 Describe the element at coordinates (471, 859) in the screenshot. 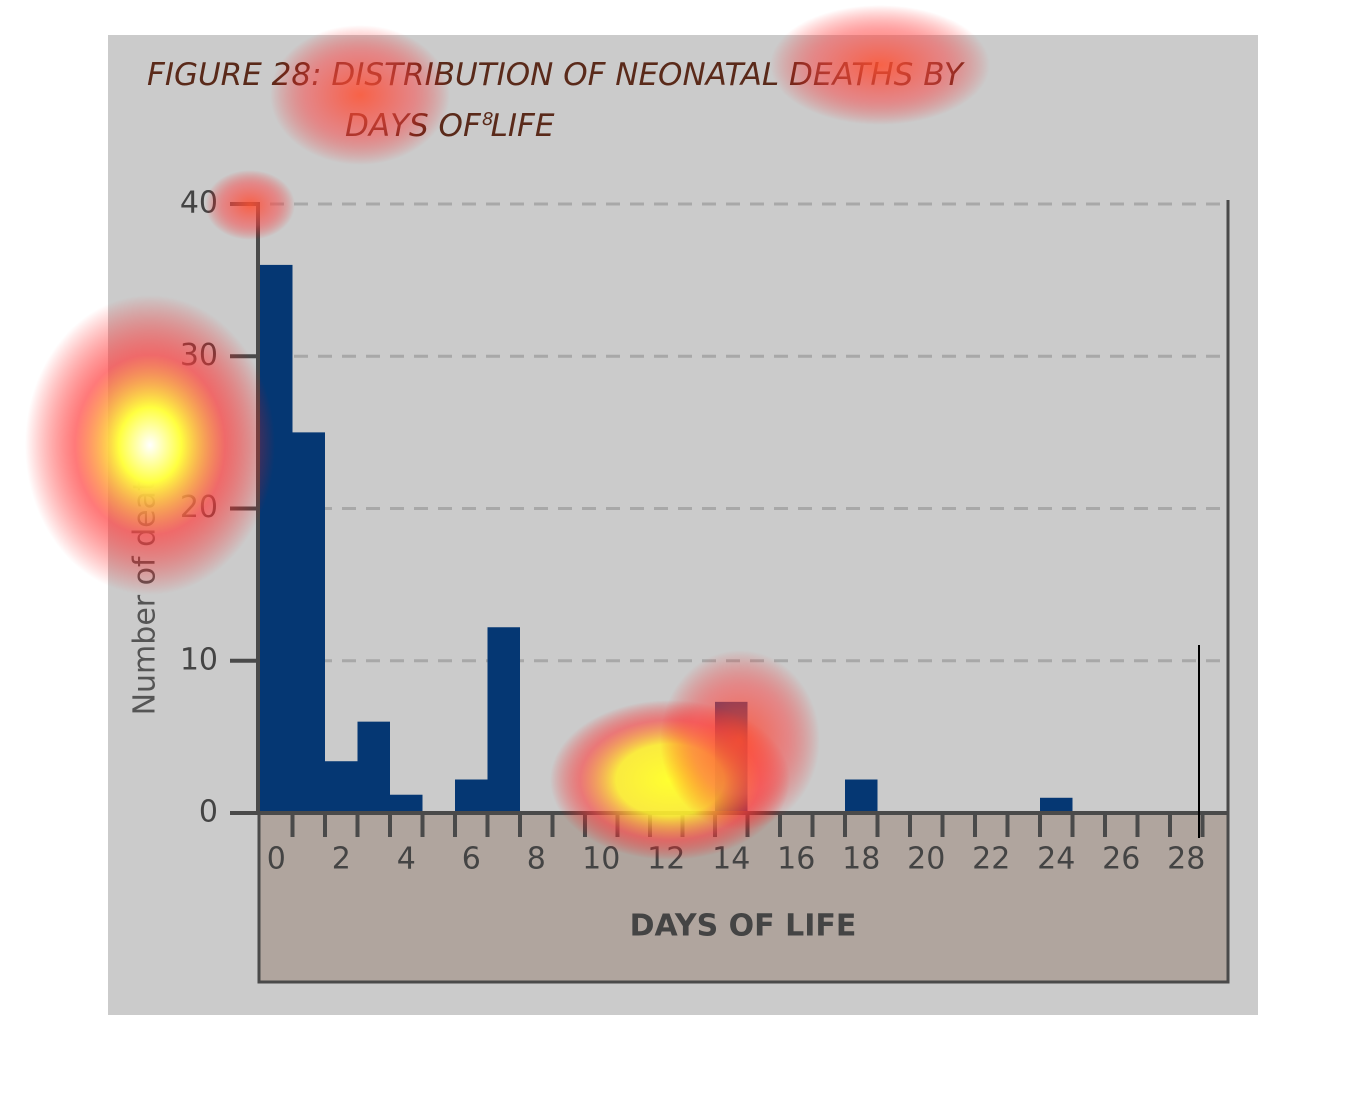

I see `x-tick-label: 6` at that location.